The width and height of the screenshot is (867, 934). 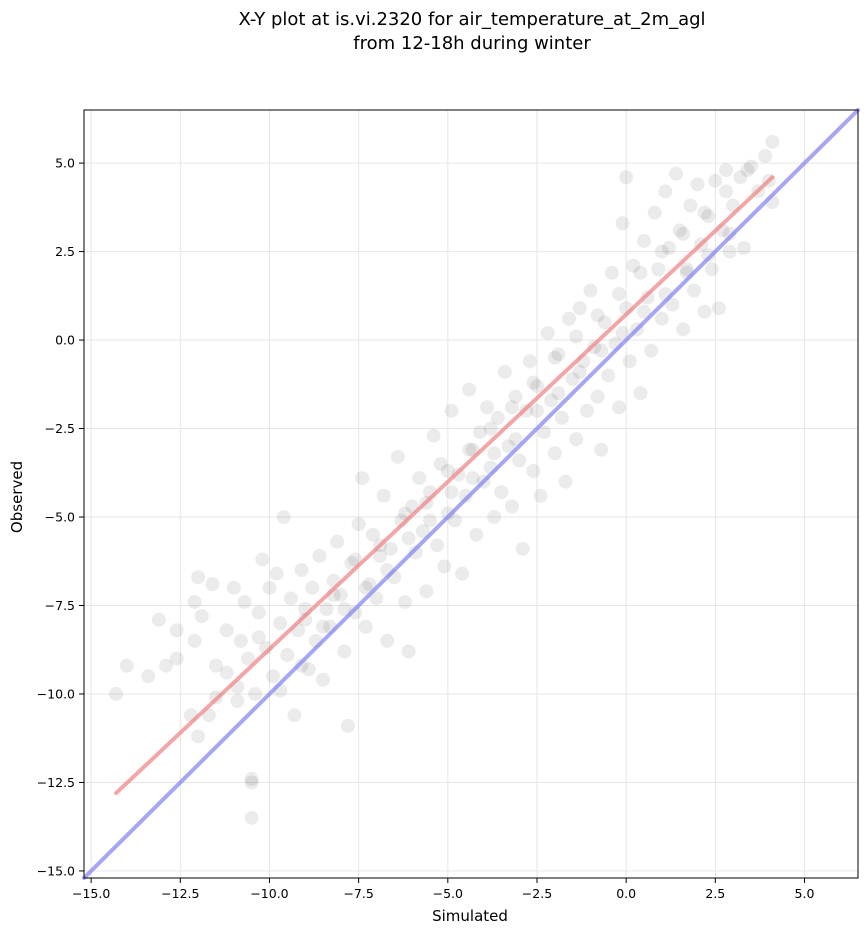 I want to click on y-tick-label: −10.0, so click(x=56, y=693).